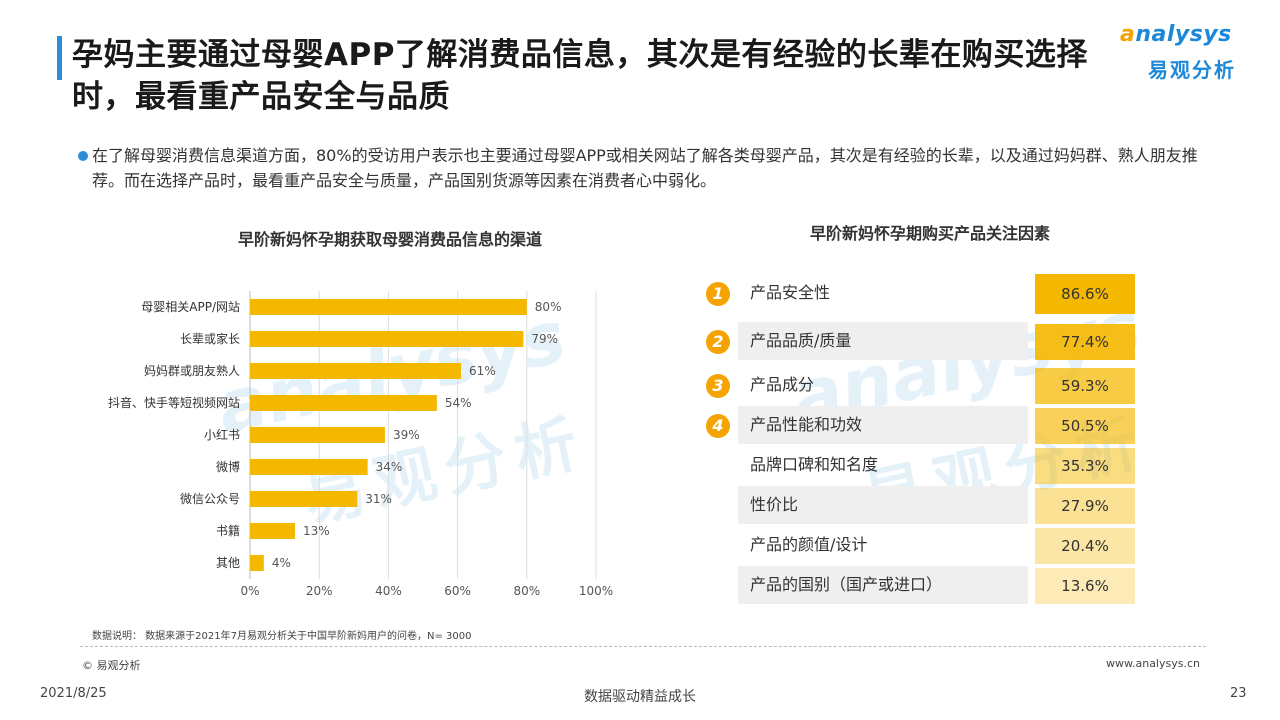 The image size is (1280, 720). What do you see at coordinates (925, 294) in the screenshot?
I see `factor-row: 1 产品安全性 86.6%` at bounding box center [925, 294].